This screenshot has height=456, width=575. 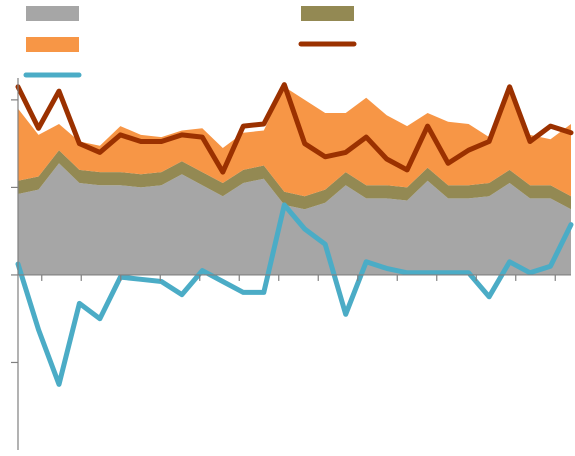 What do you see at coordinates (190, 42) in the screenshot?
I see `legend` at bounding box center [190, 42].